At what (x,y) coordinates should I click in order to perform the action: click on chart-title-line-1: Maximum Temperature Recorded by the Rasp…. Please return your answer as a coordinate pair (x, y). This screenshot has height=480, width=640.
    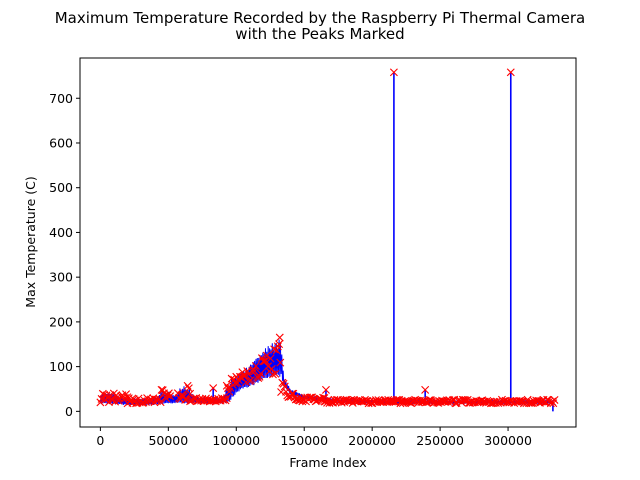
    Looking at the image, I should click on (320, 18).